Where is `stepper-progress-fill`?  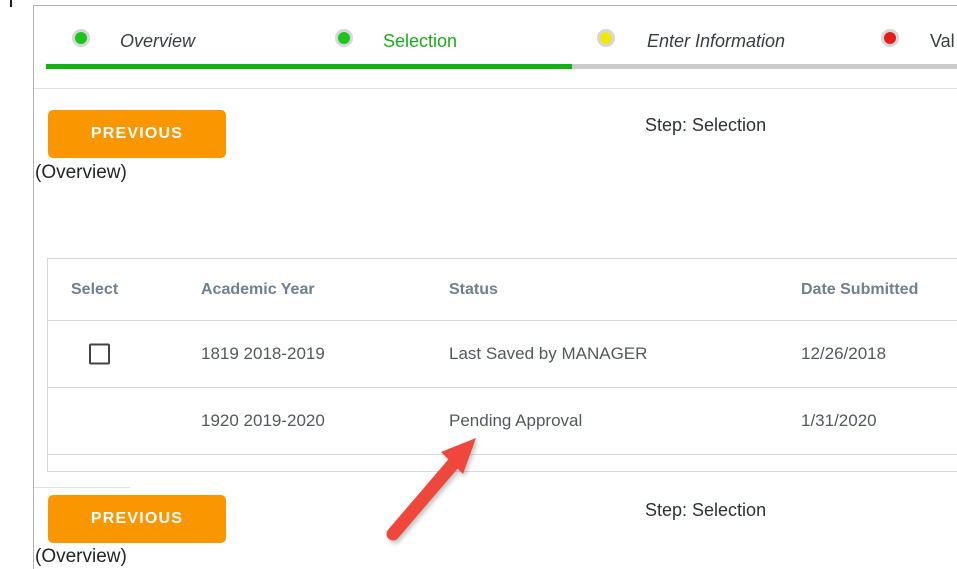 stepper-progress-fill is located at coordinates (309, 66).